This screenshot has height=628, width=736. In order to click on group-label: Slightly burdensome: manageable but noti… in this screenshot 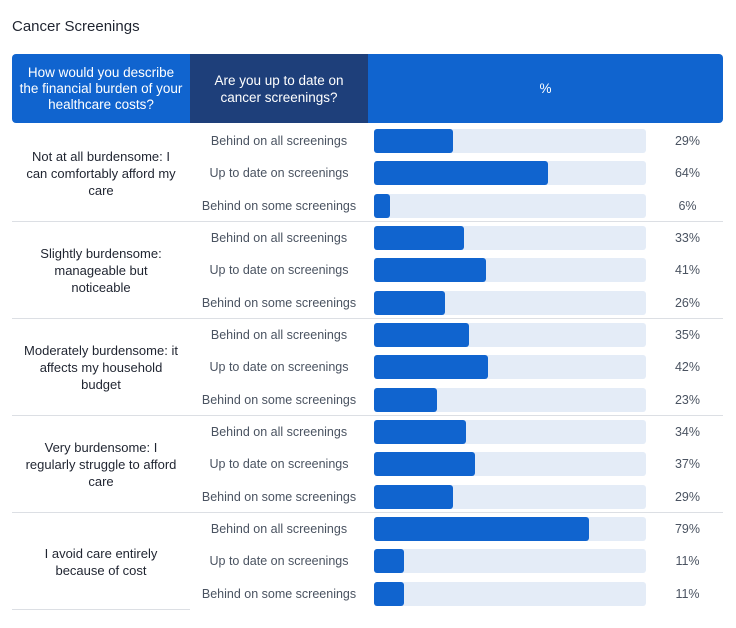, I will do `click(101, 270)`.